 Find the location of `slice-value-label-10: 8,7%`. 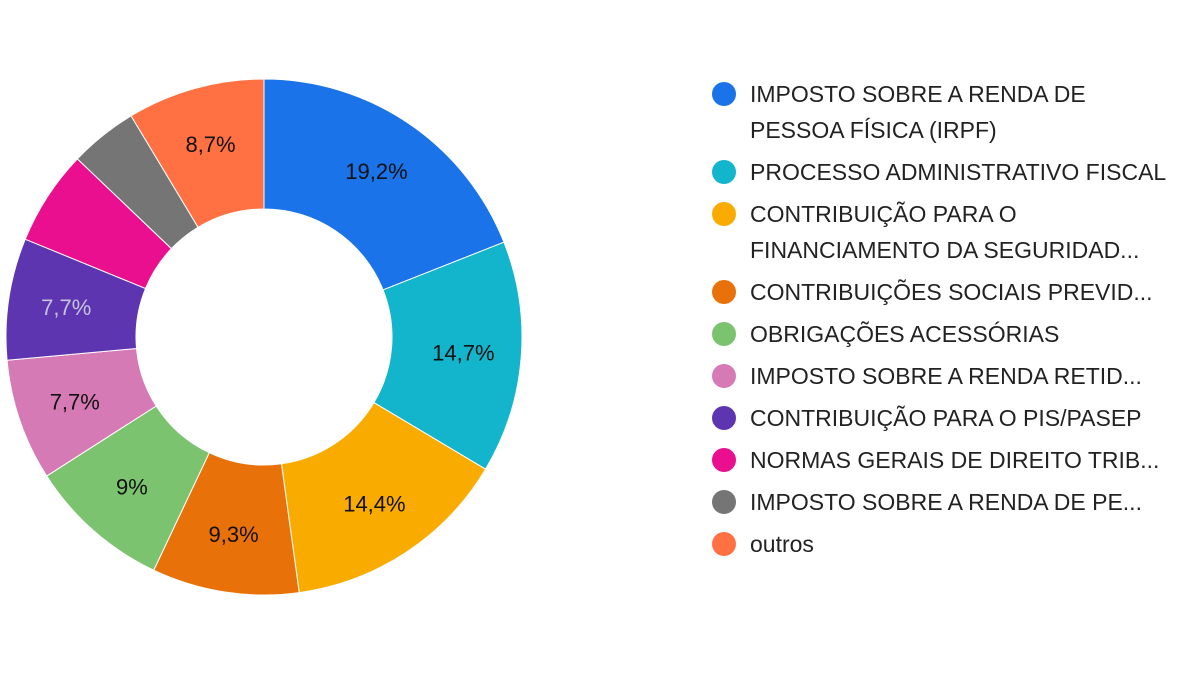

slice-value-label-10: 8,7% is located at coordinates (210, 144).